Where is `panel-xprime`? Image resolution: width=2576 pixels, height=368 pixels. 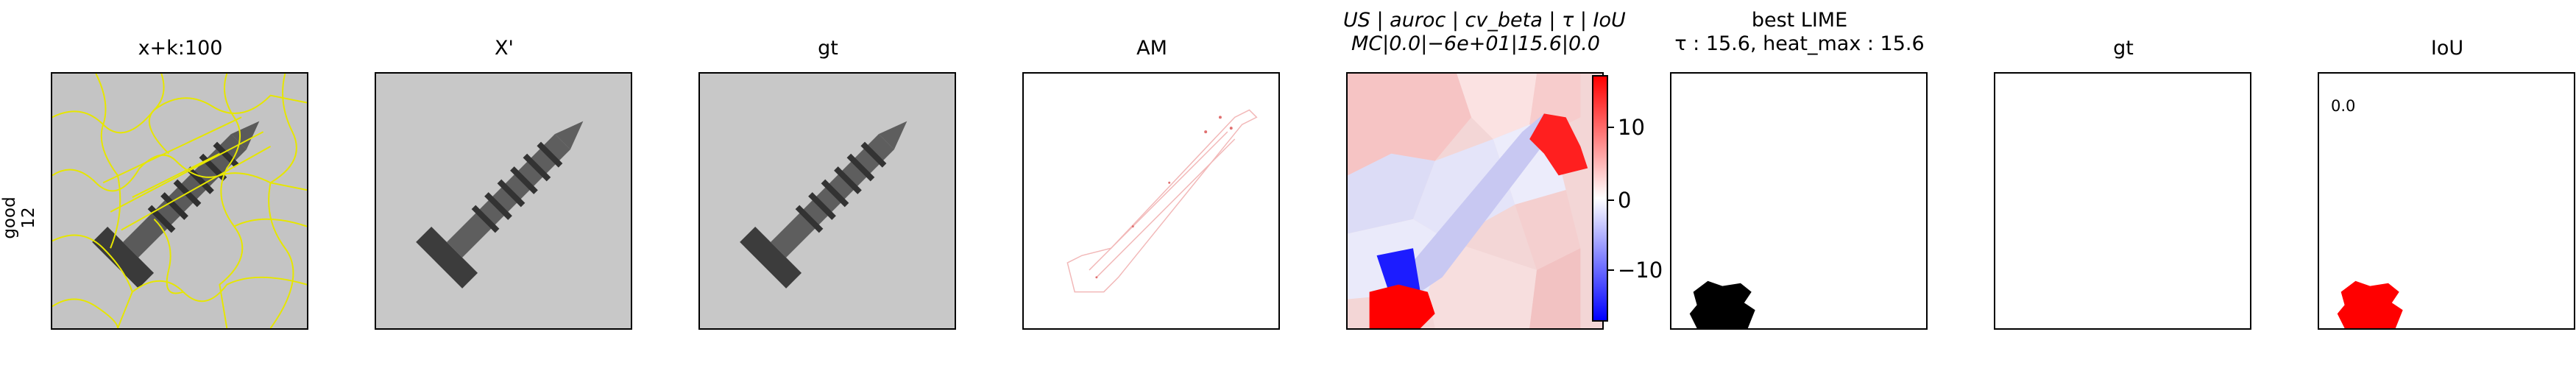
panel-xprime is located at coordinates (503, 201).